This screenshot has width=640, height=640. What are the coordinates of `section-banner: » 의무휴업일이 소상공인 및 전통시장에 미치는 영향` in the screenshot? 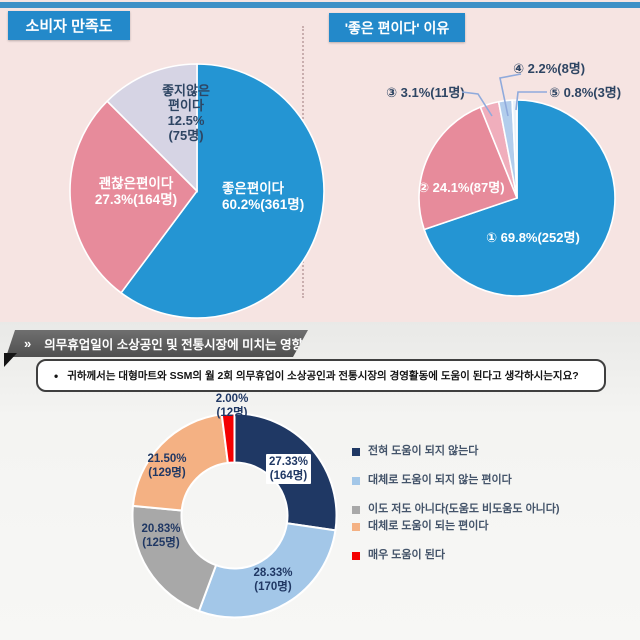 It's located at (157, 343).